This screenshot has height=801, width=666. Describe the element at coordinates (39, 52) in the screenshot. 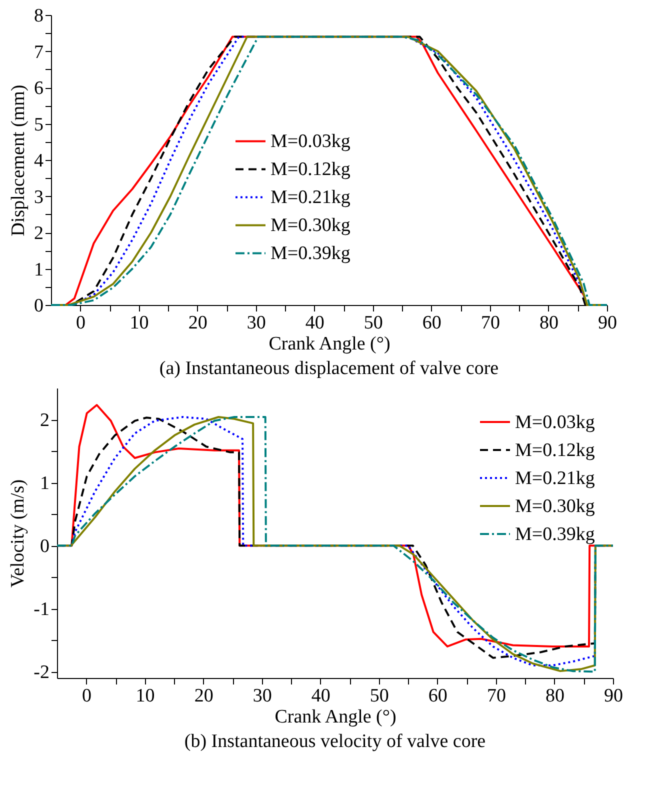

I see `y-tick-label: 7` at that location.